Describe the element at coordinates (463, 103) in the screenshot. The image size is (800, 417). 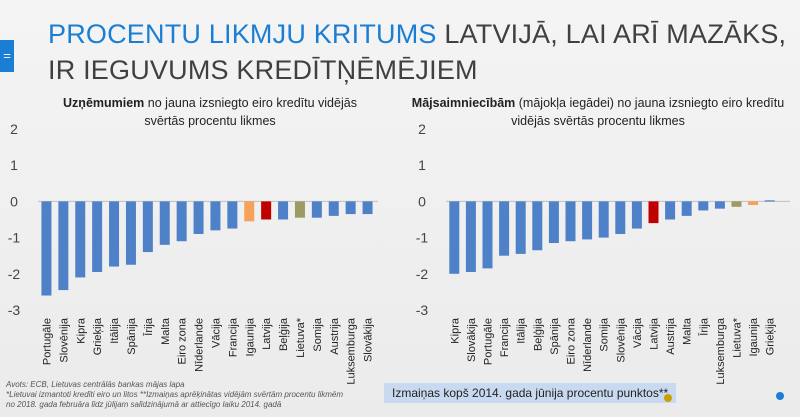
I see `right-subtitle-bold: Mājsaimniecībām` at that location.